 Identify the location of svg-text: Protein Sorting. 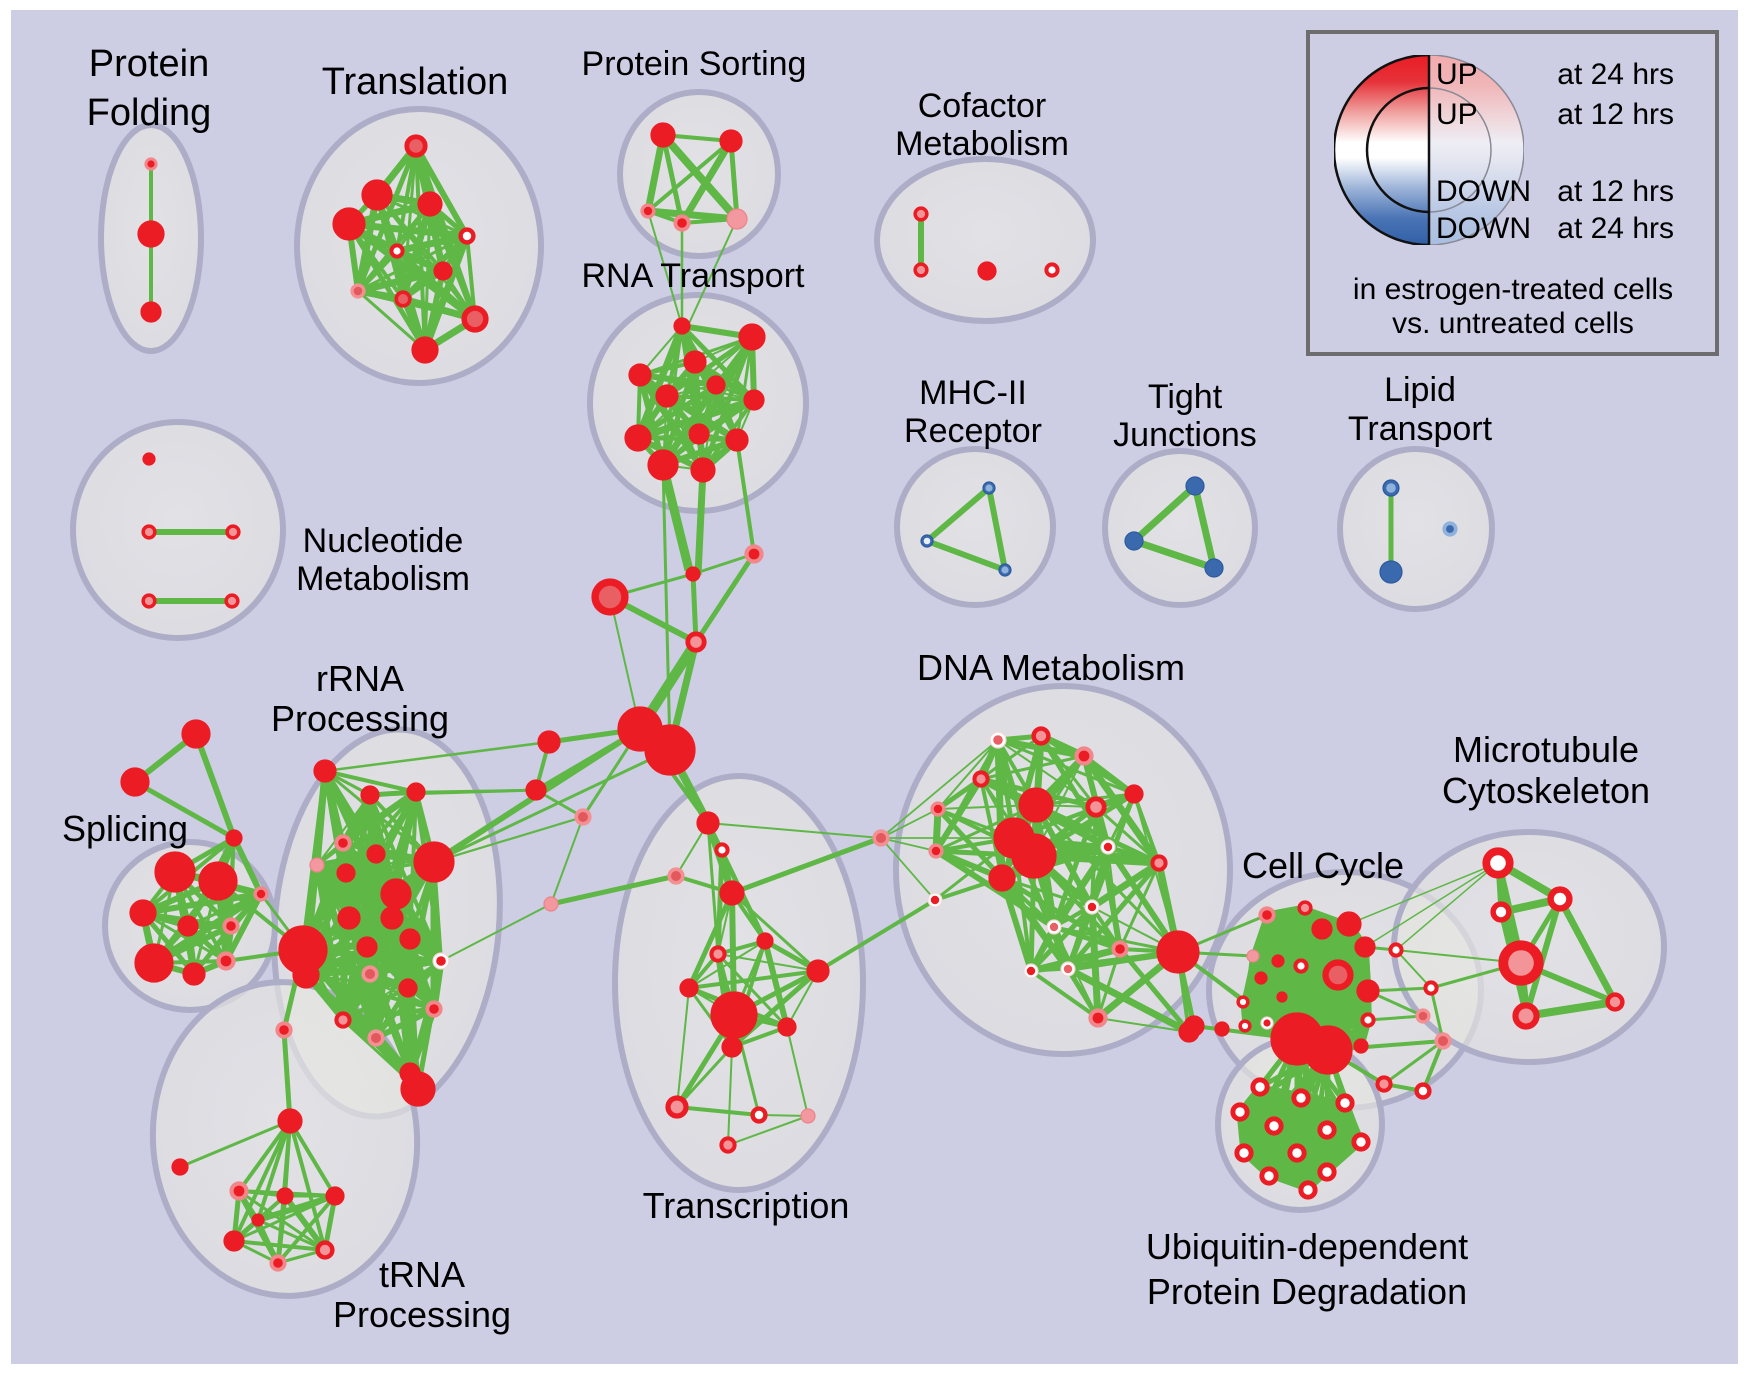
(694, 64).